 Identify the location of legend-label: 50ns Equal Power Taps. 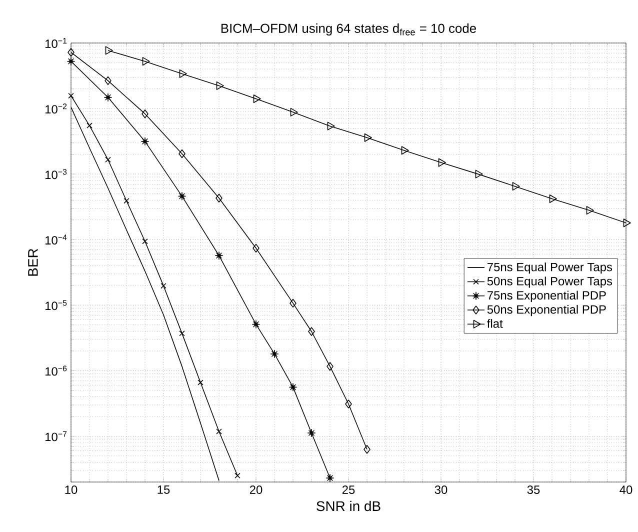
(549, 282).